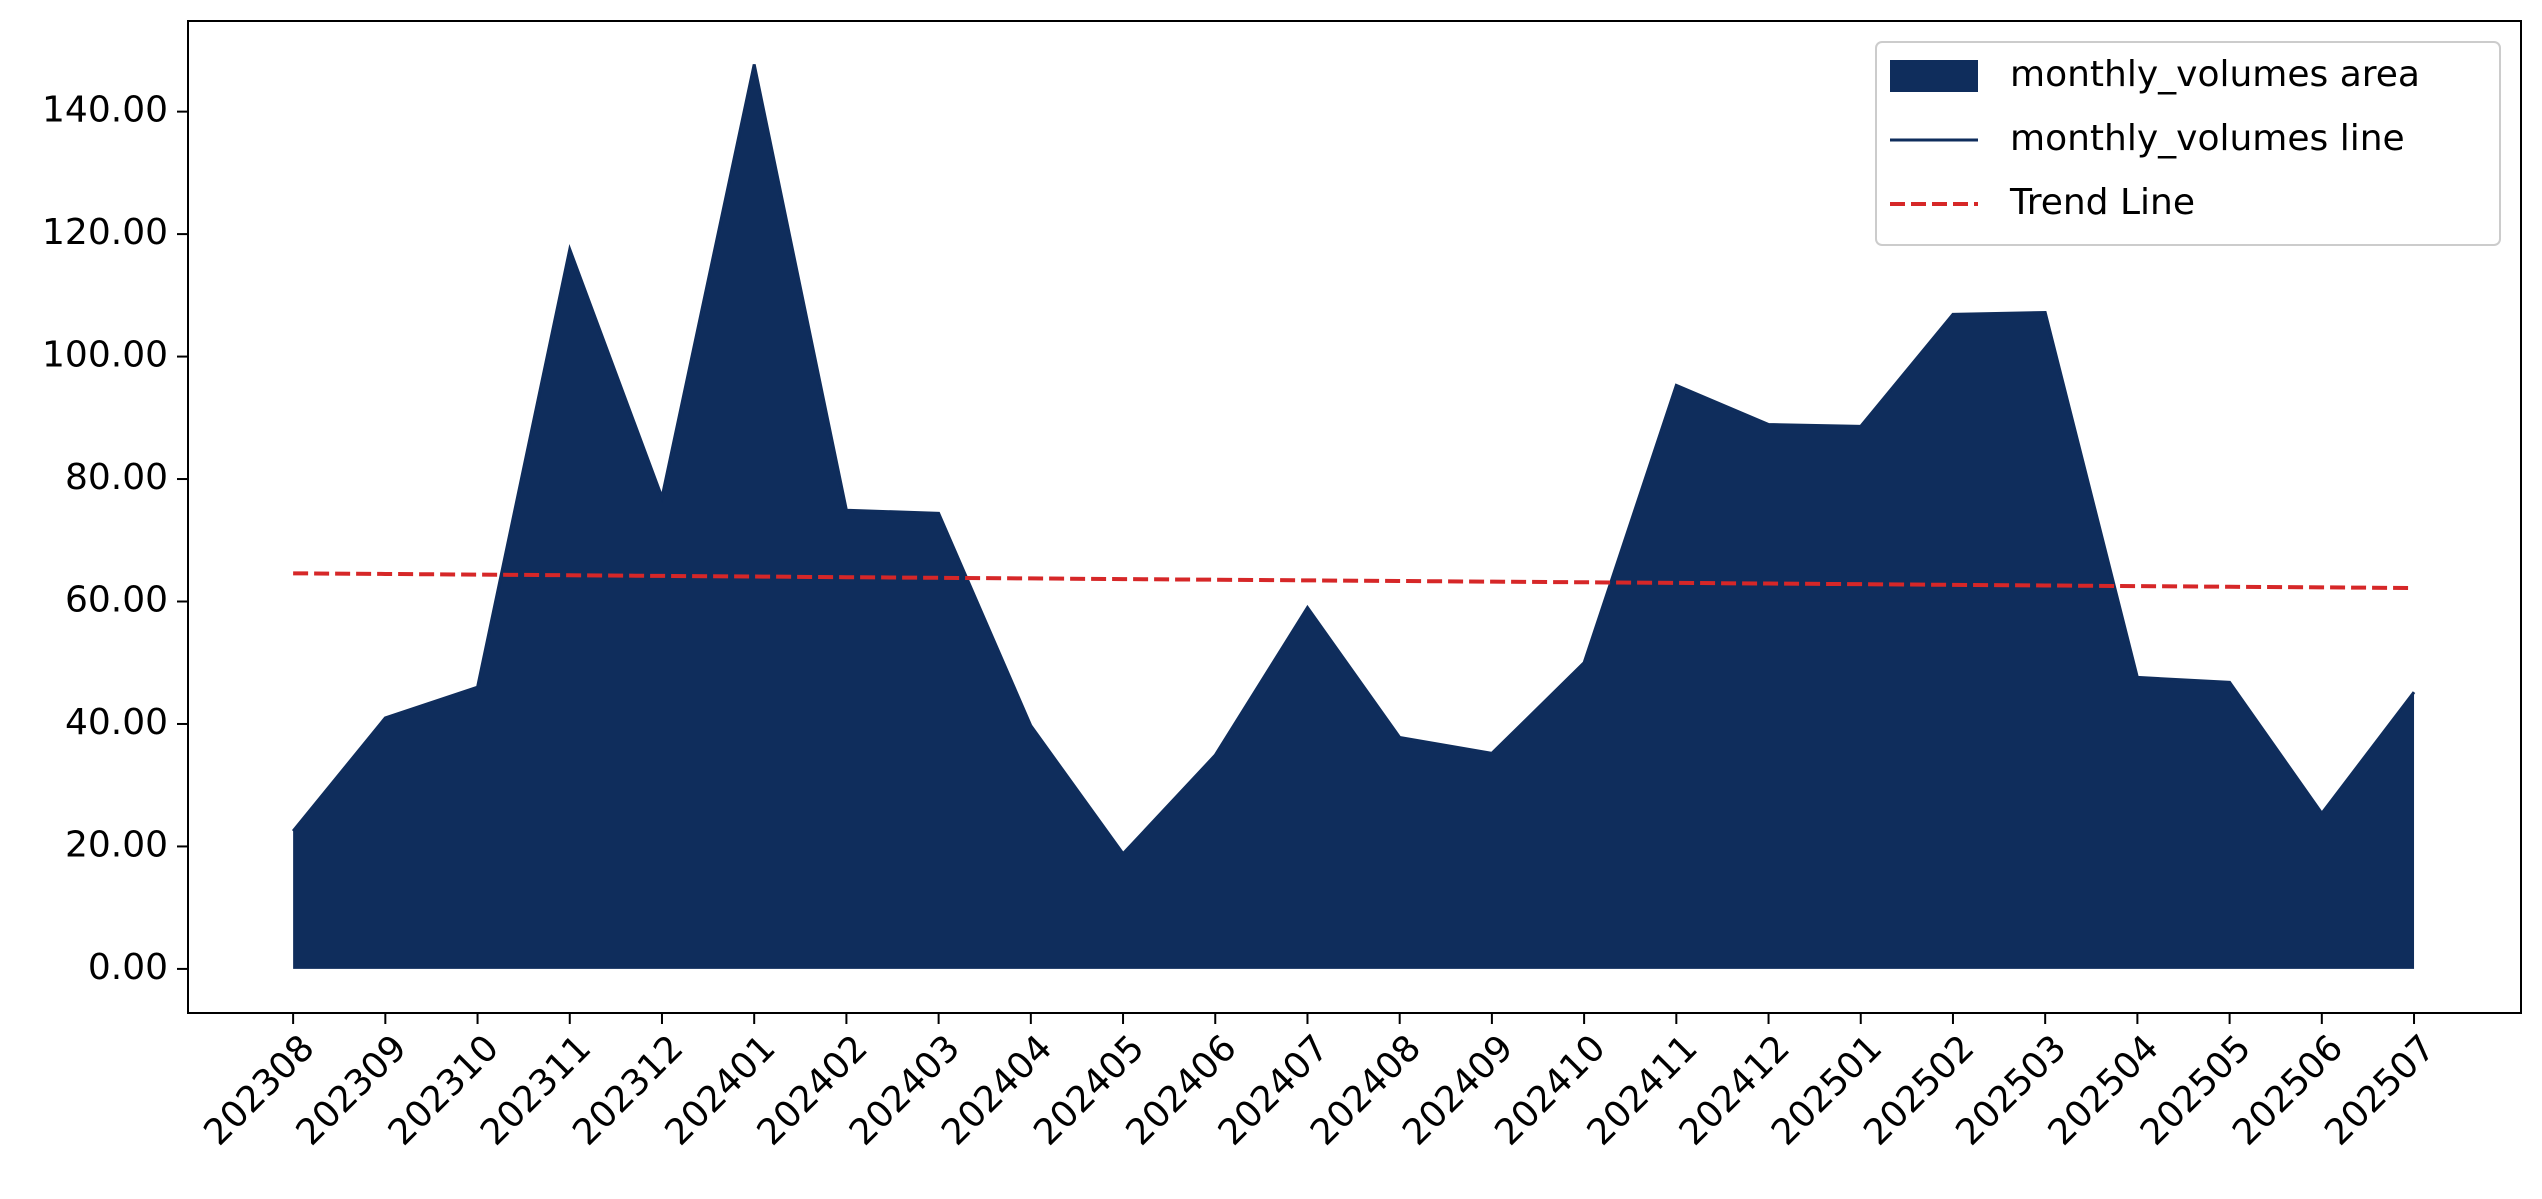 This screenshot has width=2542, height=1199. Describe the element at coordinates (2207, 138) in the screenshot. I see `legend-label: monthly_volumes line` at that location.